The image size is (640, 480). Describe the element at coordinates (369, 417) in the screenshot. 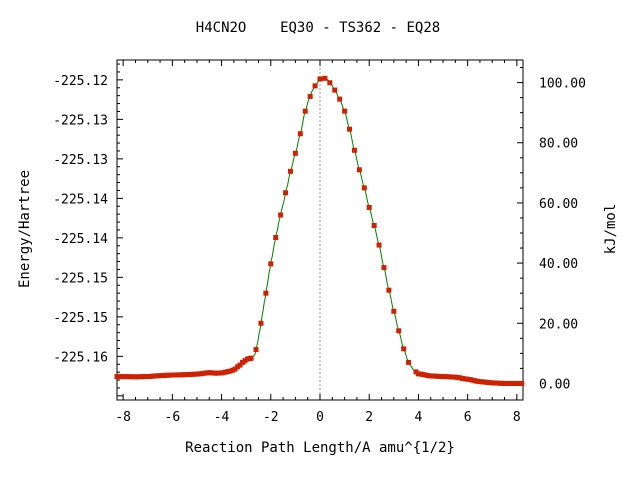

I see `x-tick-label: 2` at that location.